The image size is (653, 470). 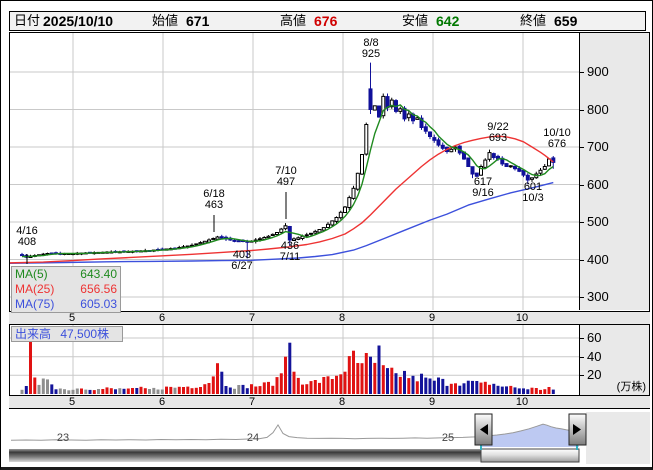 What do you see at coordinates (530, 455) in the screenshot?
I see `scrollbar-thumb` at bounding box center [530, 455].